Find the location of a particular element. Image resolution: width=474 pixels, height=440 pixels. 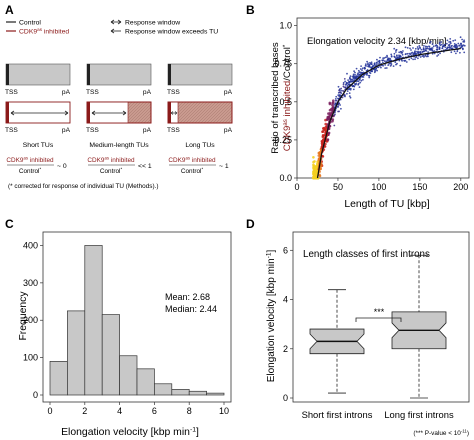

tss-label-1: TSS is located at coordinates (11, 92).